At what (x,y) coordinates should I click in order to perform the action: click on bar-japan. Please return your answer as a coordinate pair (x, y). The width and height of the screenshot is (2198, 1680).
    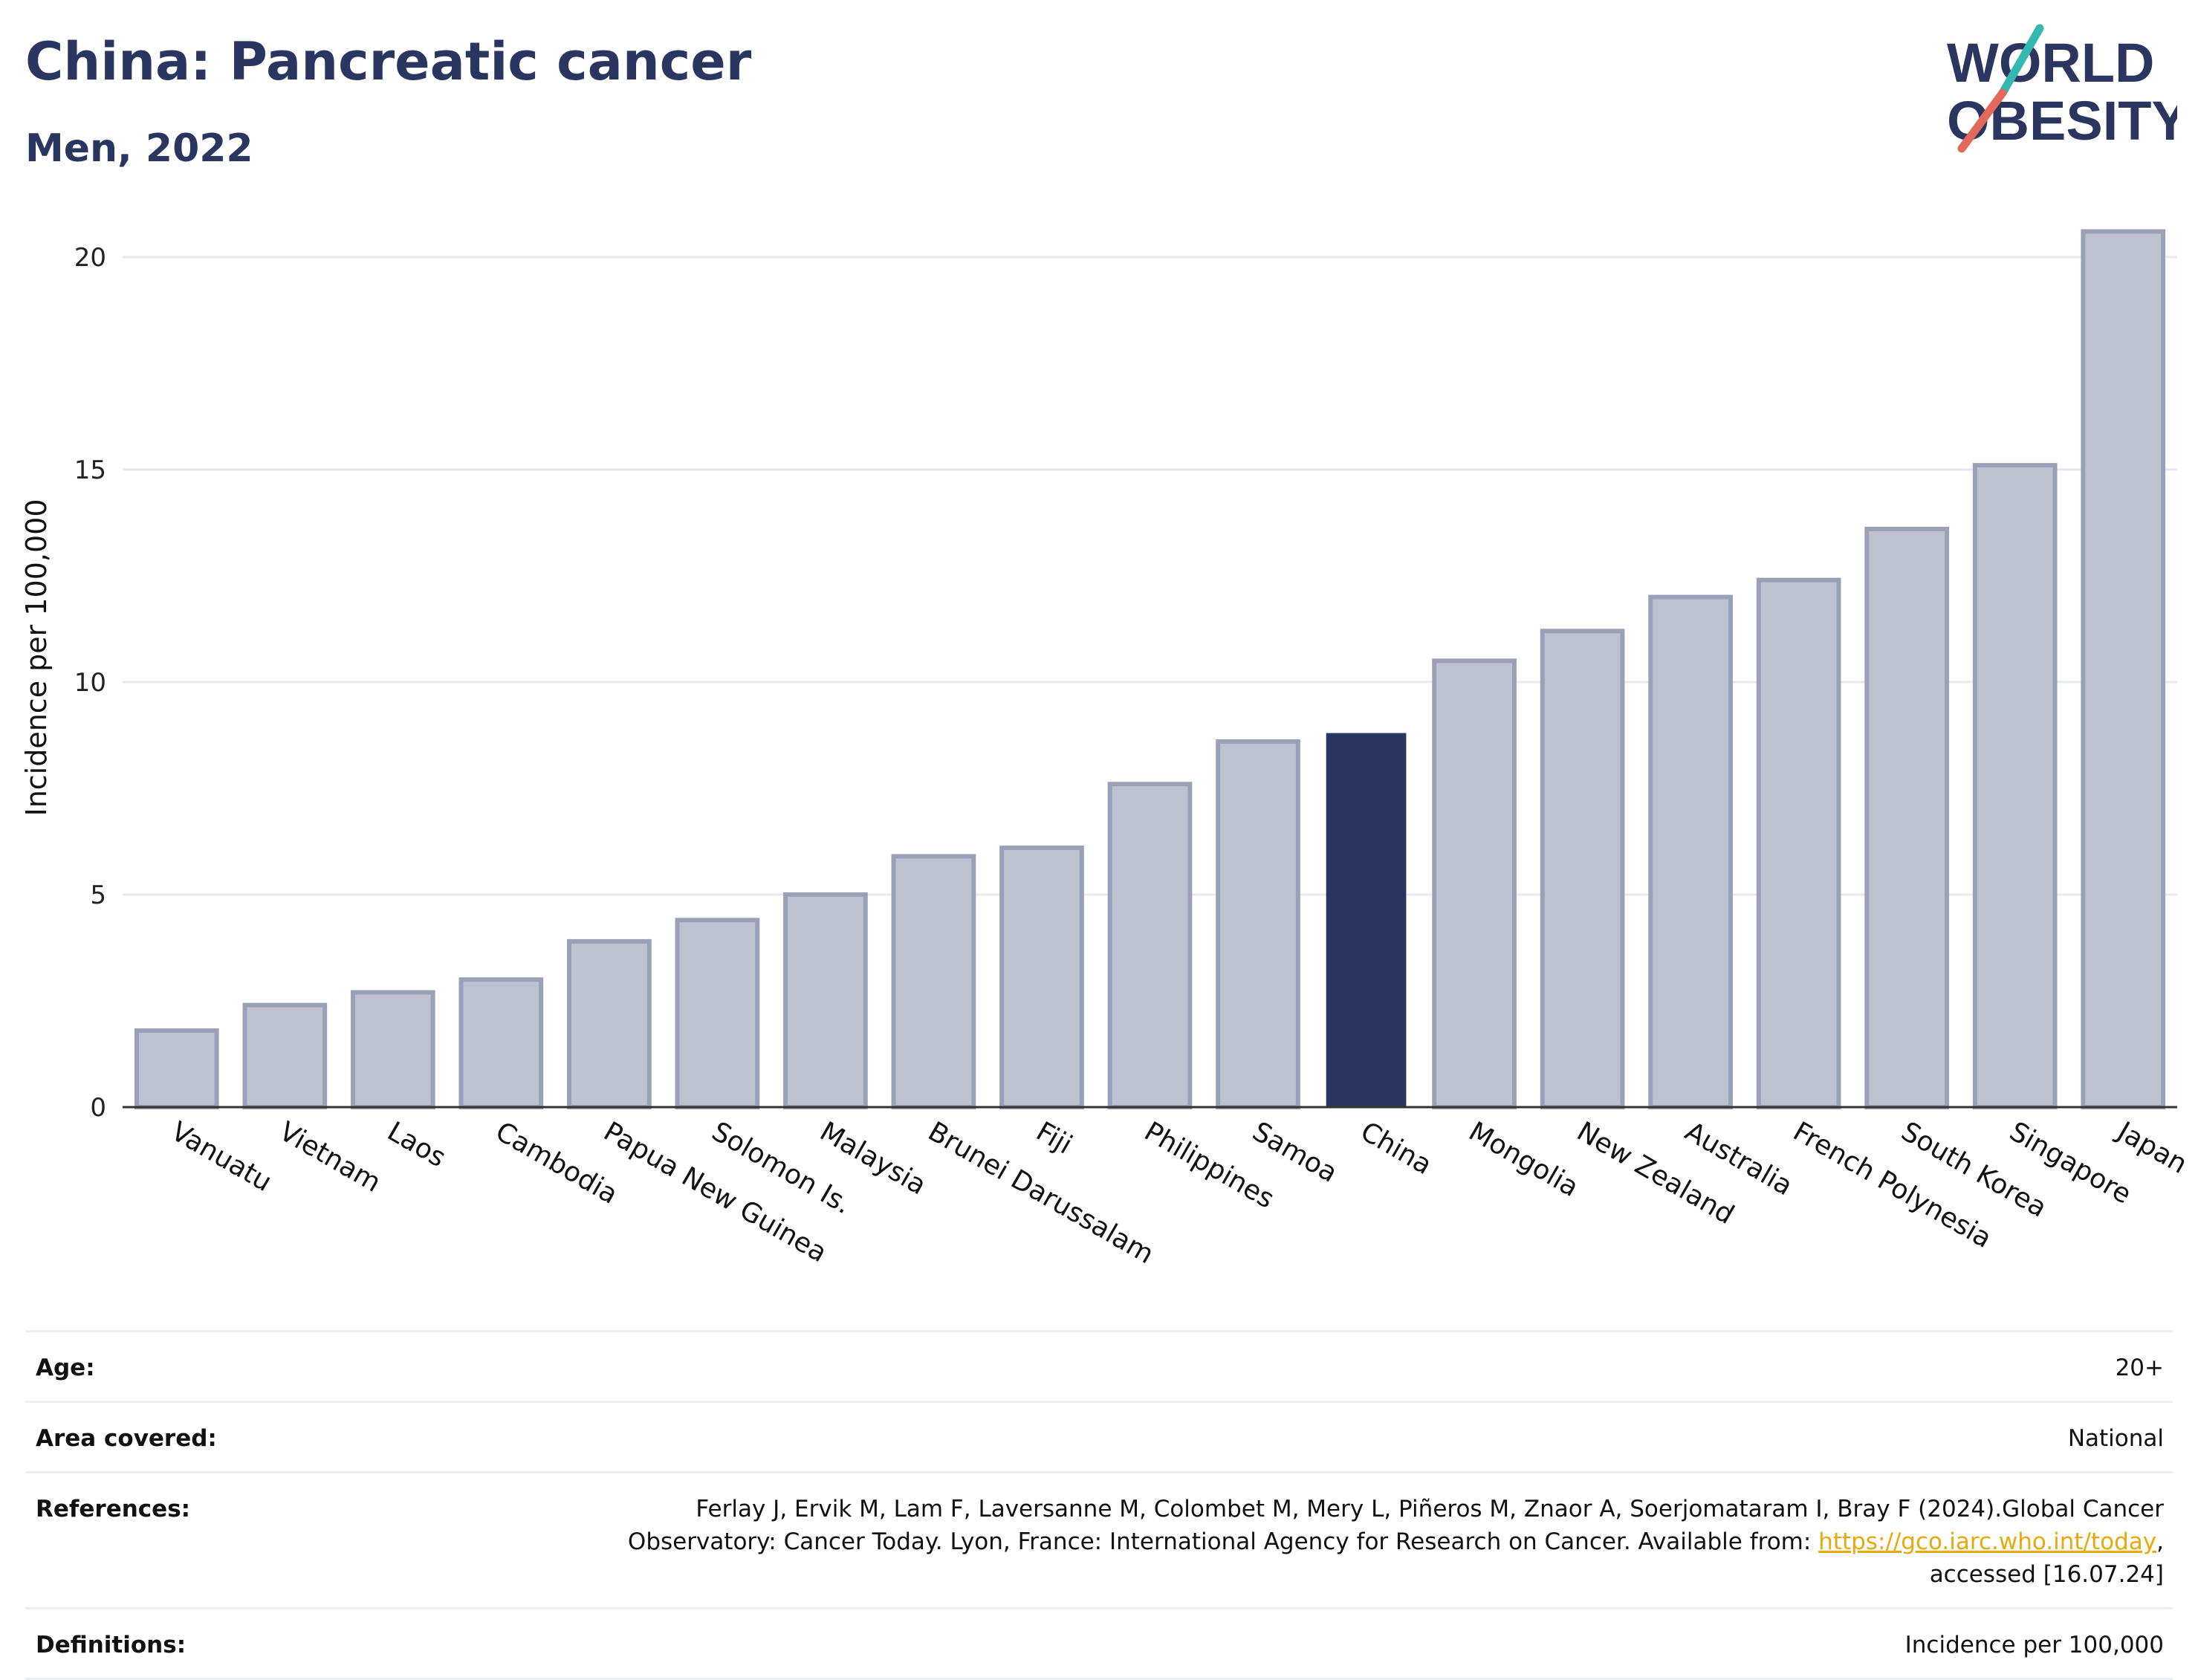
    Looking at the image, I should click on (2123, 669).